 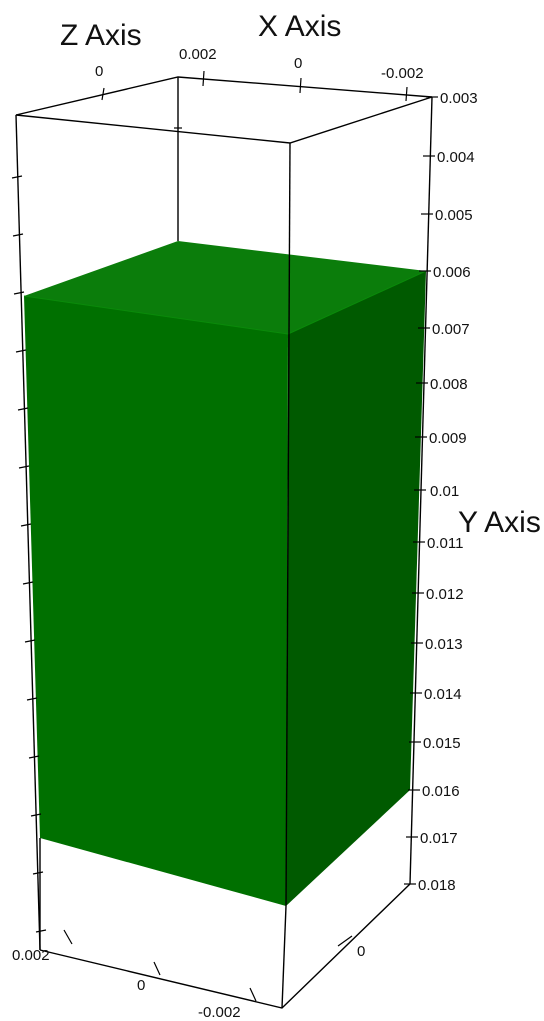 What do you see at coordinates (361, 951) in the screenshot?
I see `x-tick-label-bottom-0: 0` at bounding box center [361, 951].